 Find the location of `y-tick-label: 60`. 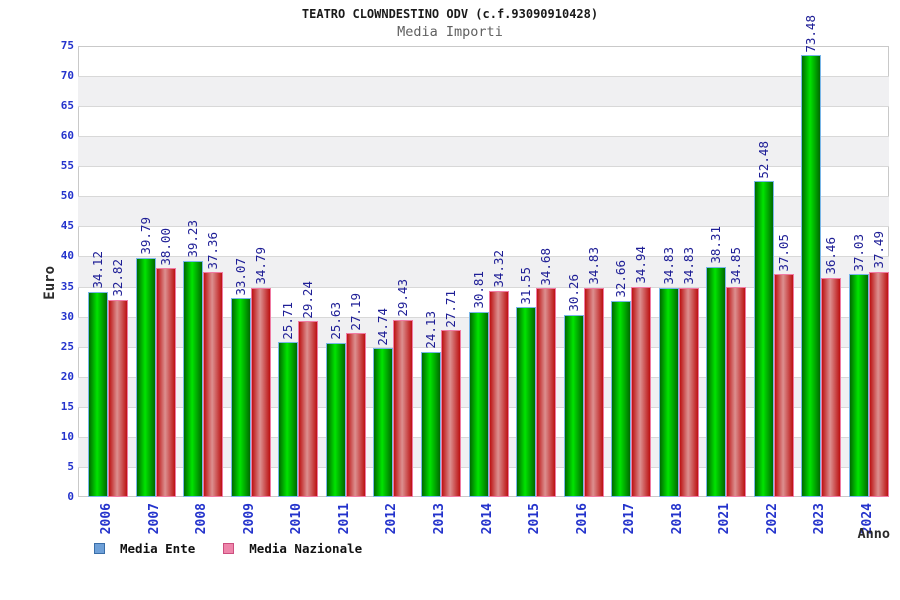

y-tick-label: 60 is located at coordinates (67, 136).